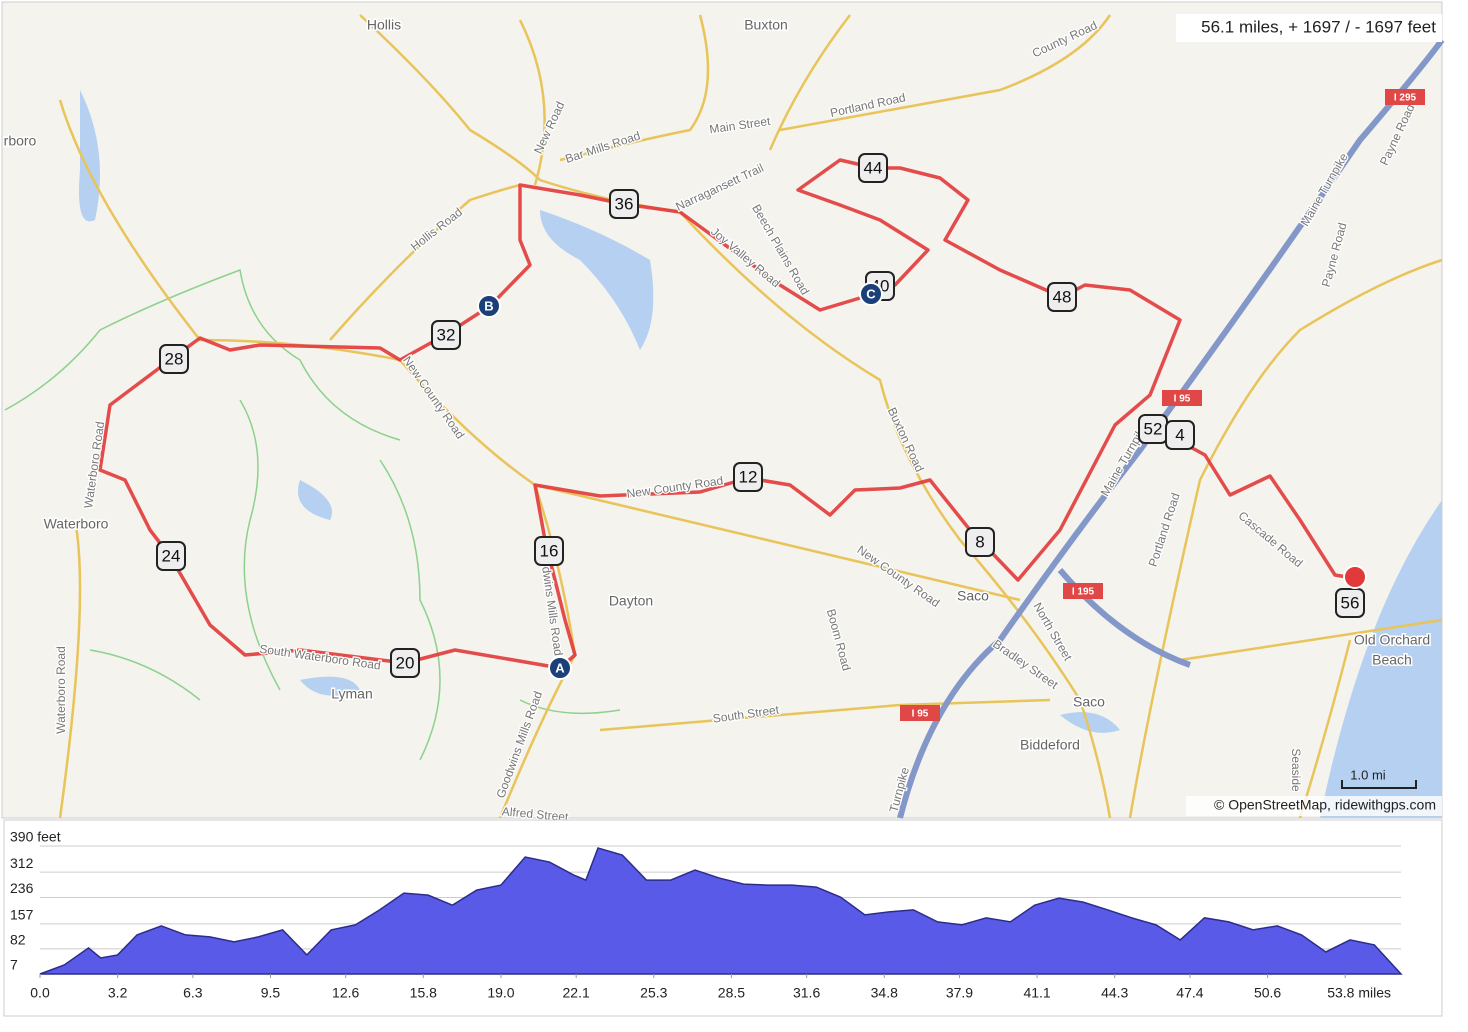 The width and height of the screenshot is (1468, 1032). I want to click on x-tick-label: 19.0, so click(500, 993).